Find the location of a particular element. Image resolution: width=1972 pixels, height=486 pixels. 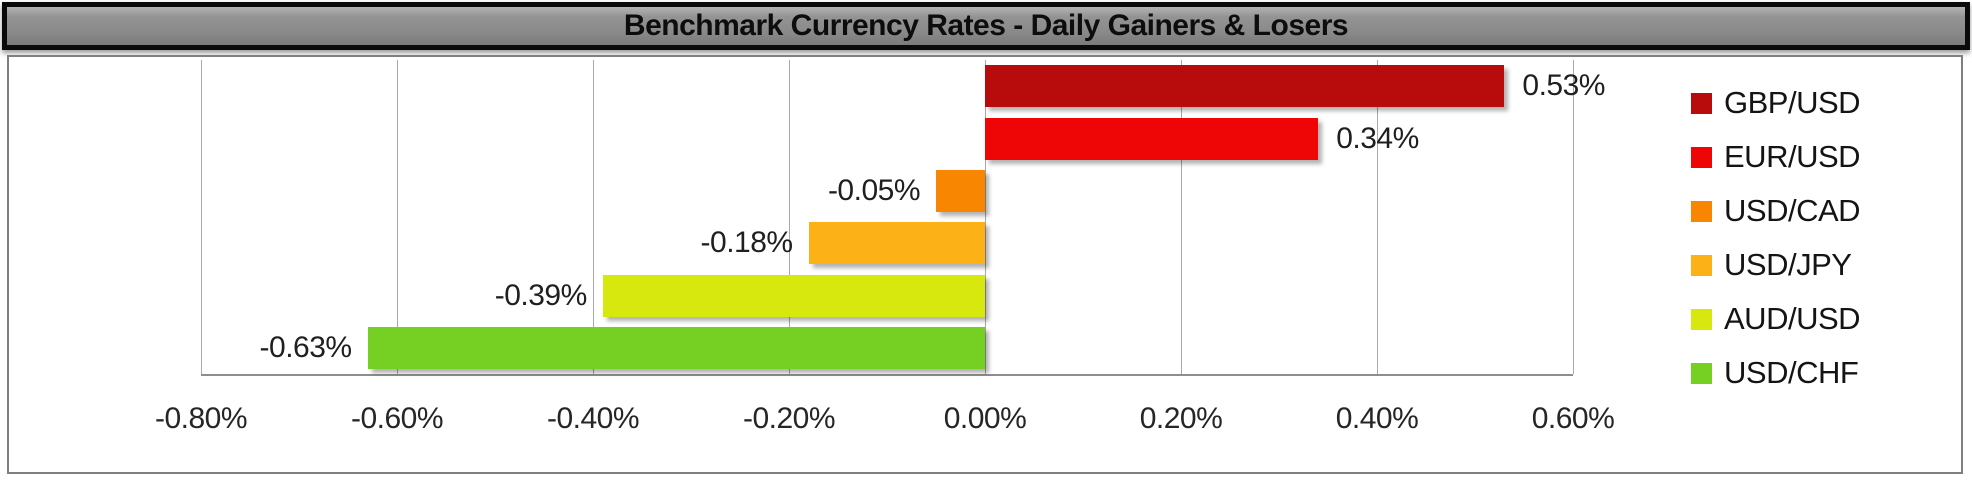

legend-label: USD/JPY is located at coordinates (1788, 264).